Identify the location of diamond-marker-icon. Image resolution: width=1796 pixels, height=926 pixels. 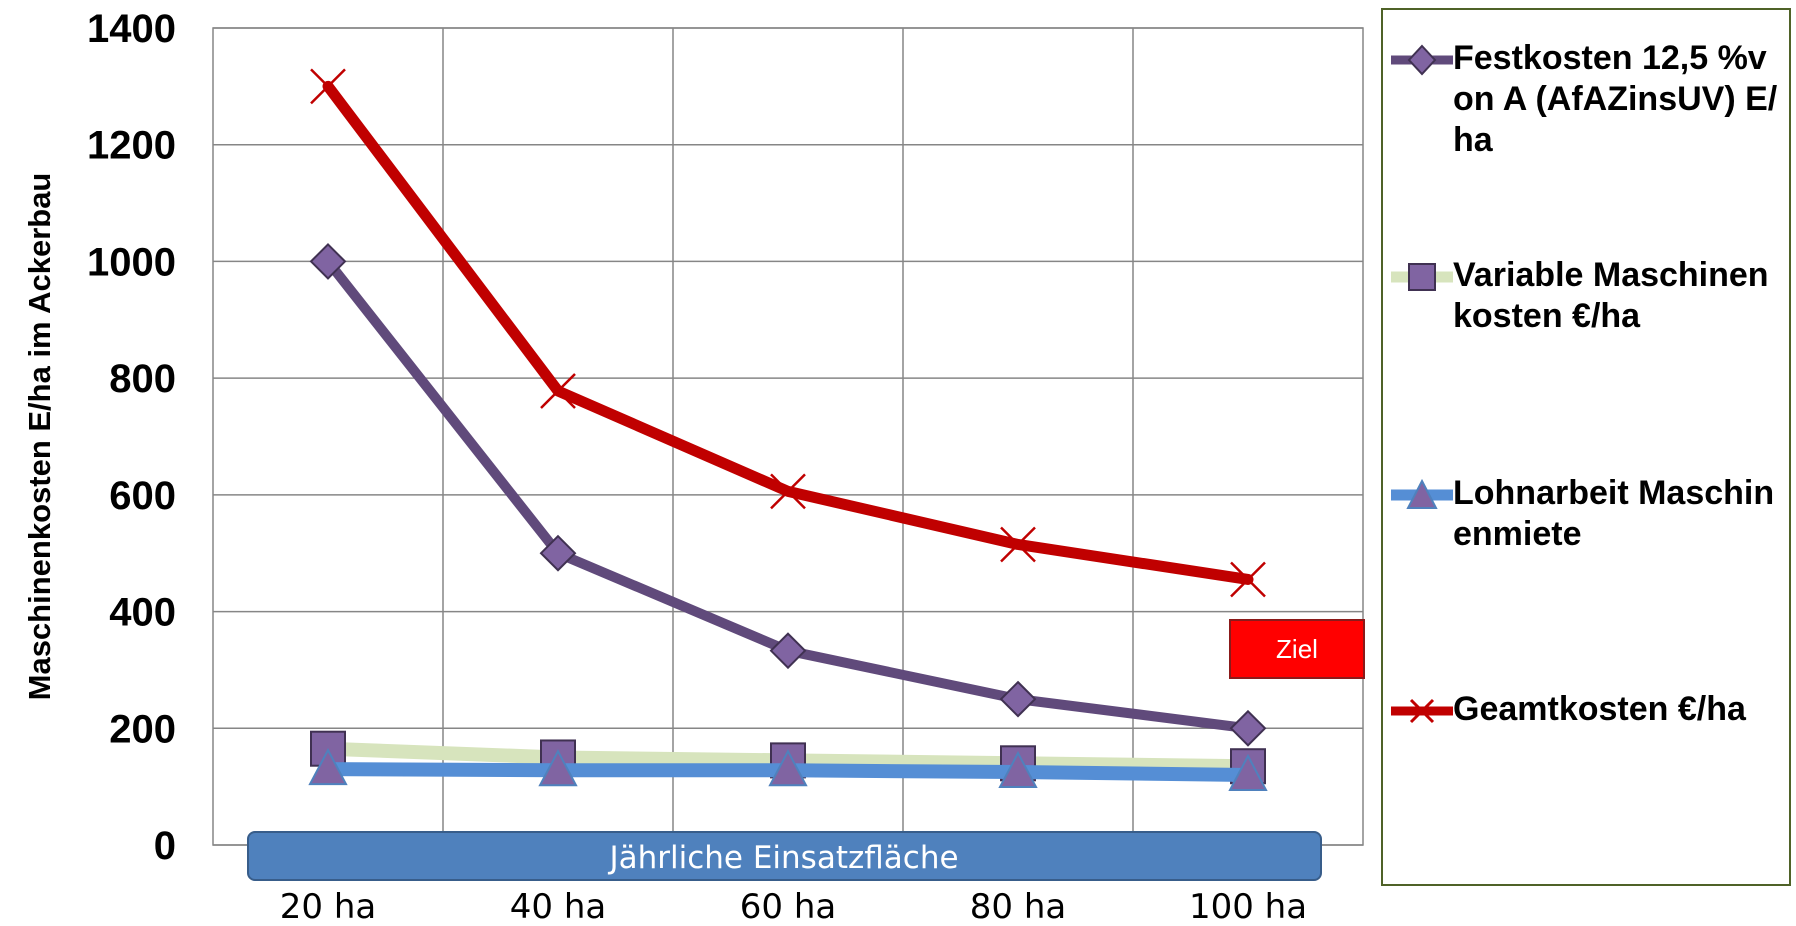
(1422, 60).